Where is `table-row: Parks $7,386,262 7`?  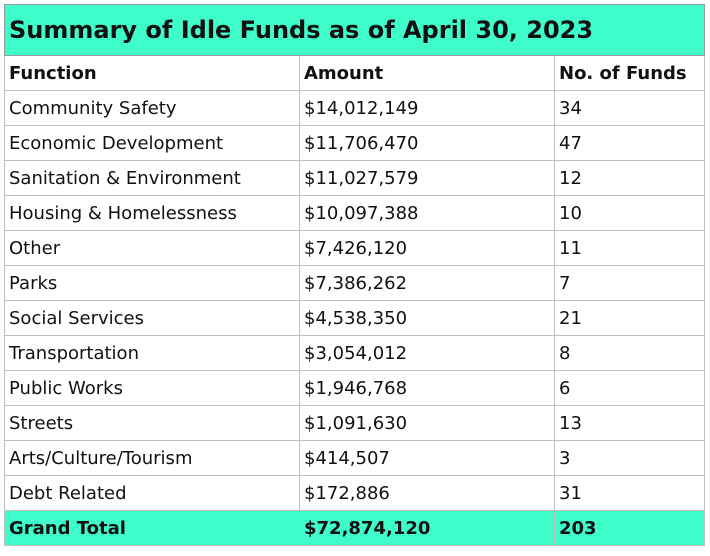 table-row: Parks $7,386,262 7 is located at coordinates (355, 283).